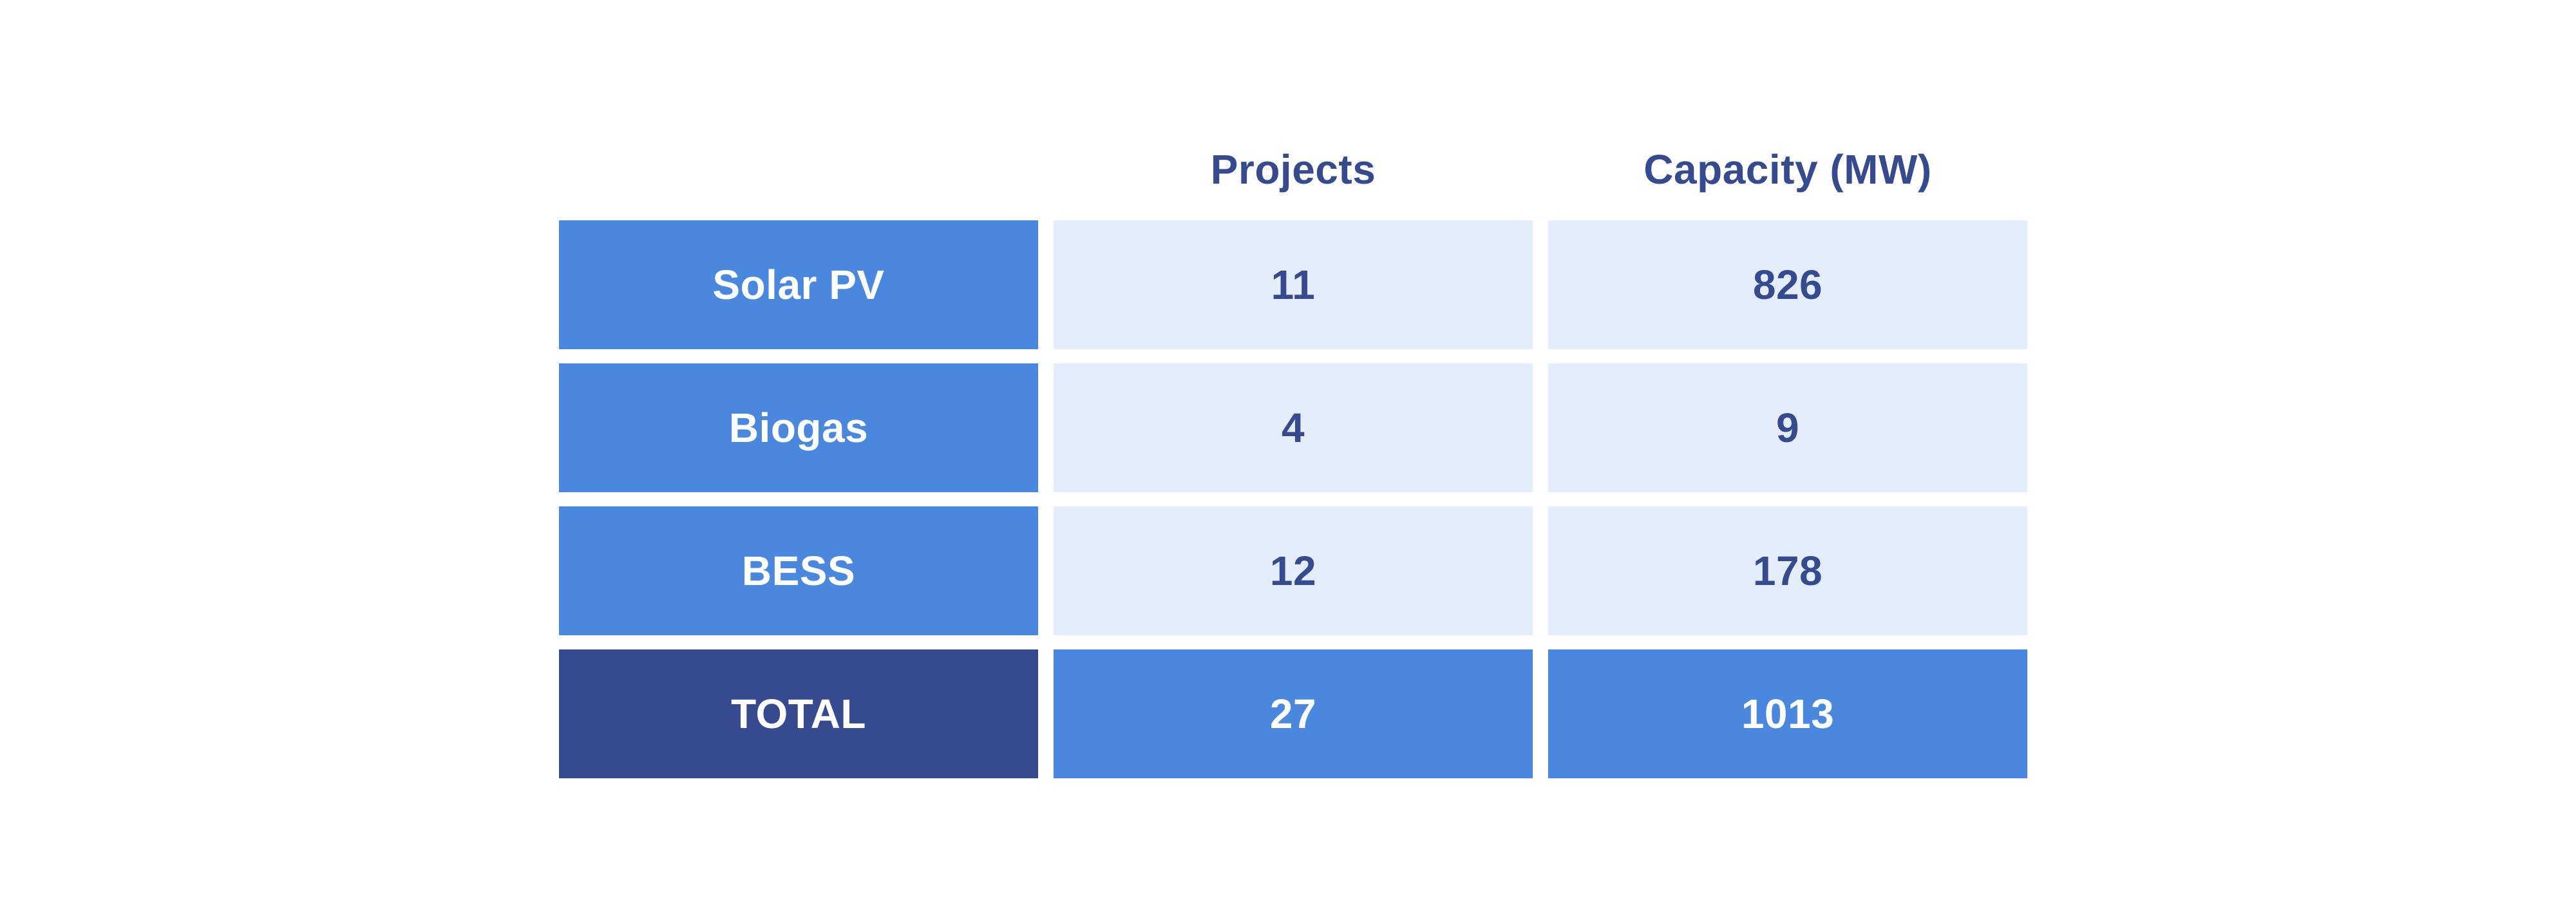  Describe the element at coordinates (1293, 169) in the screenshot. I see `column-header-projects: Projects` at that location.